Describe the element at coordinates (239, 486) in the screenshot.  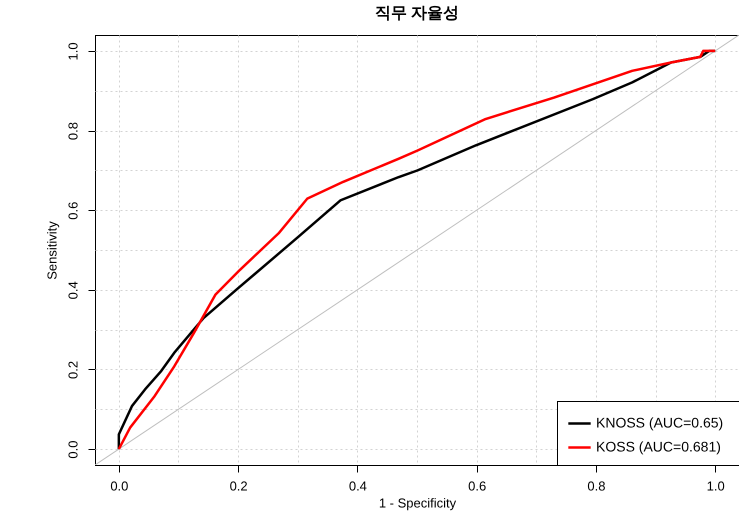
I see `x-tick-label: 0.2` at that location.